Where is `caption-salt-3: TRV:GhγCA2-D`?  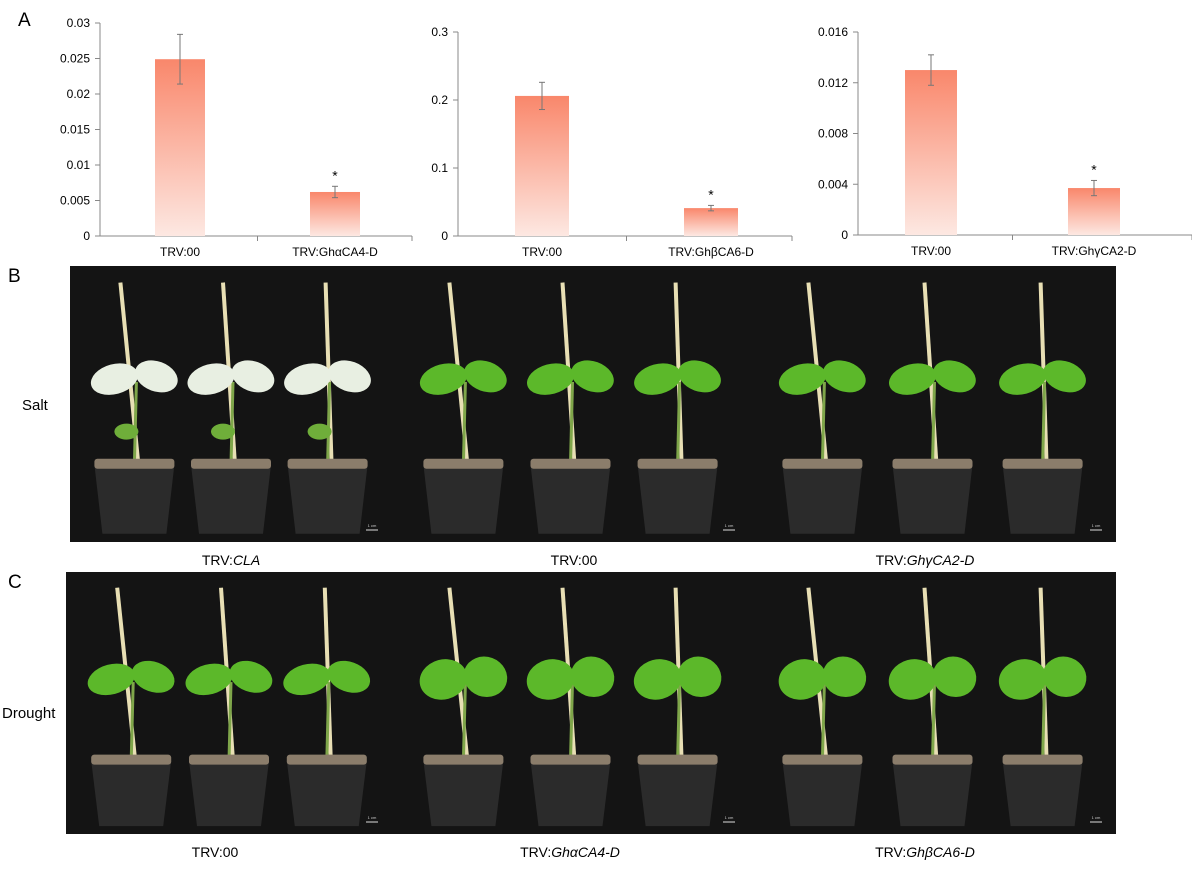
caption-salt-3: TRV:GhγCA2-D is located at coordinates (925, 560).